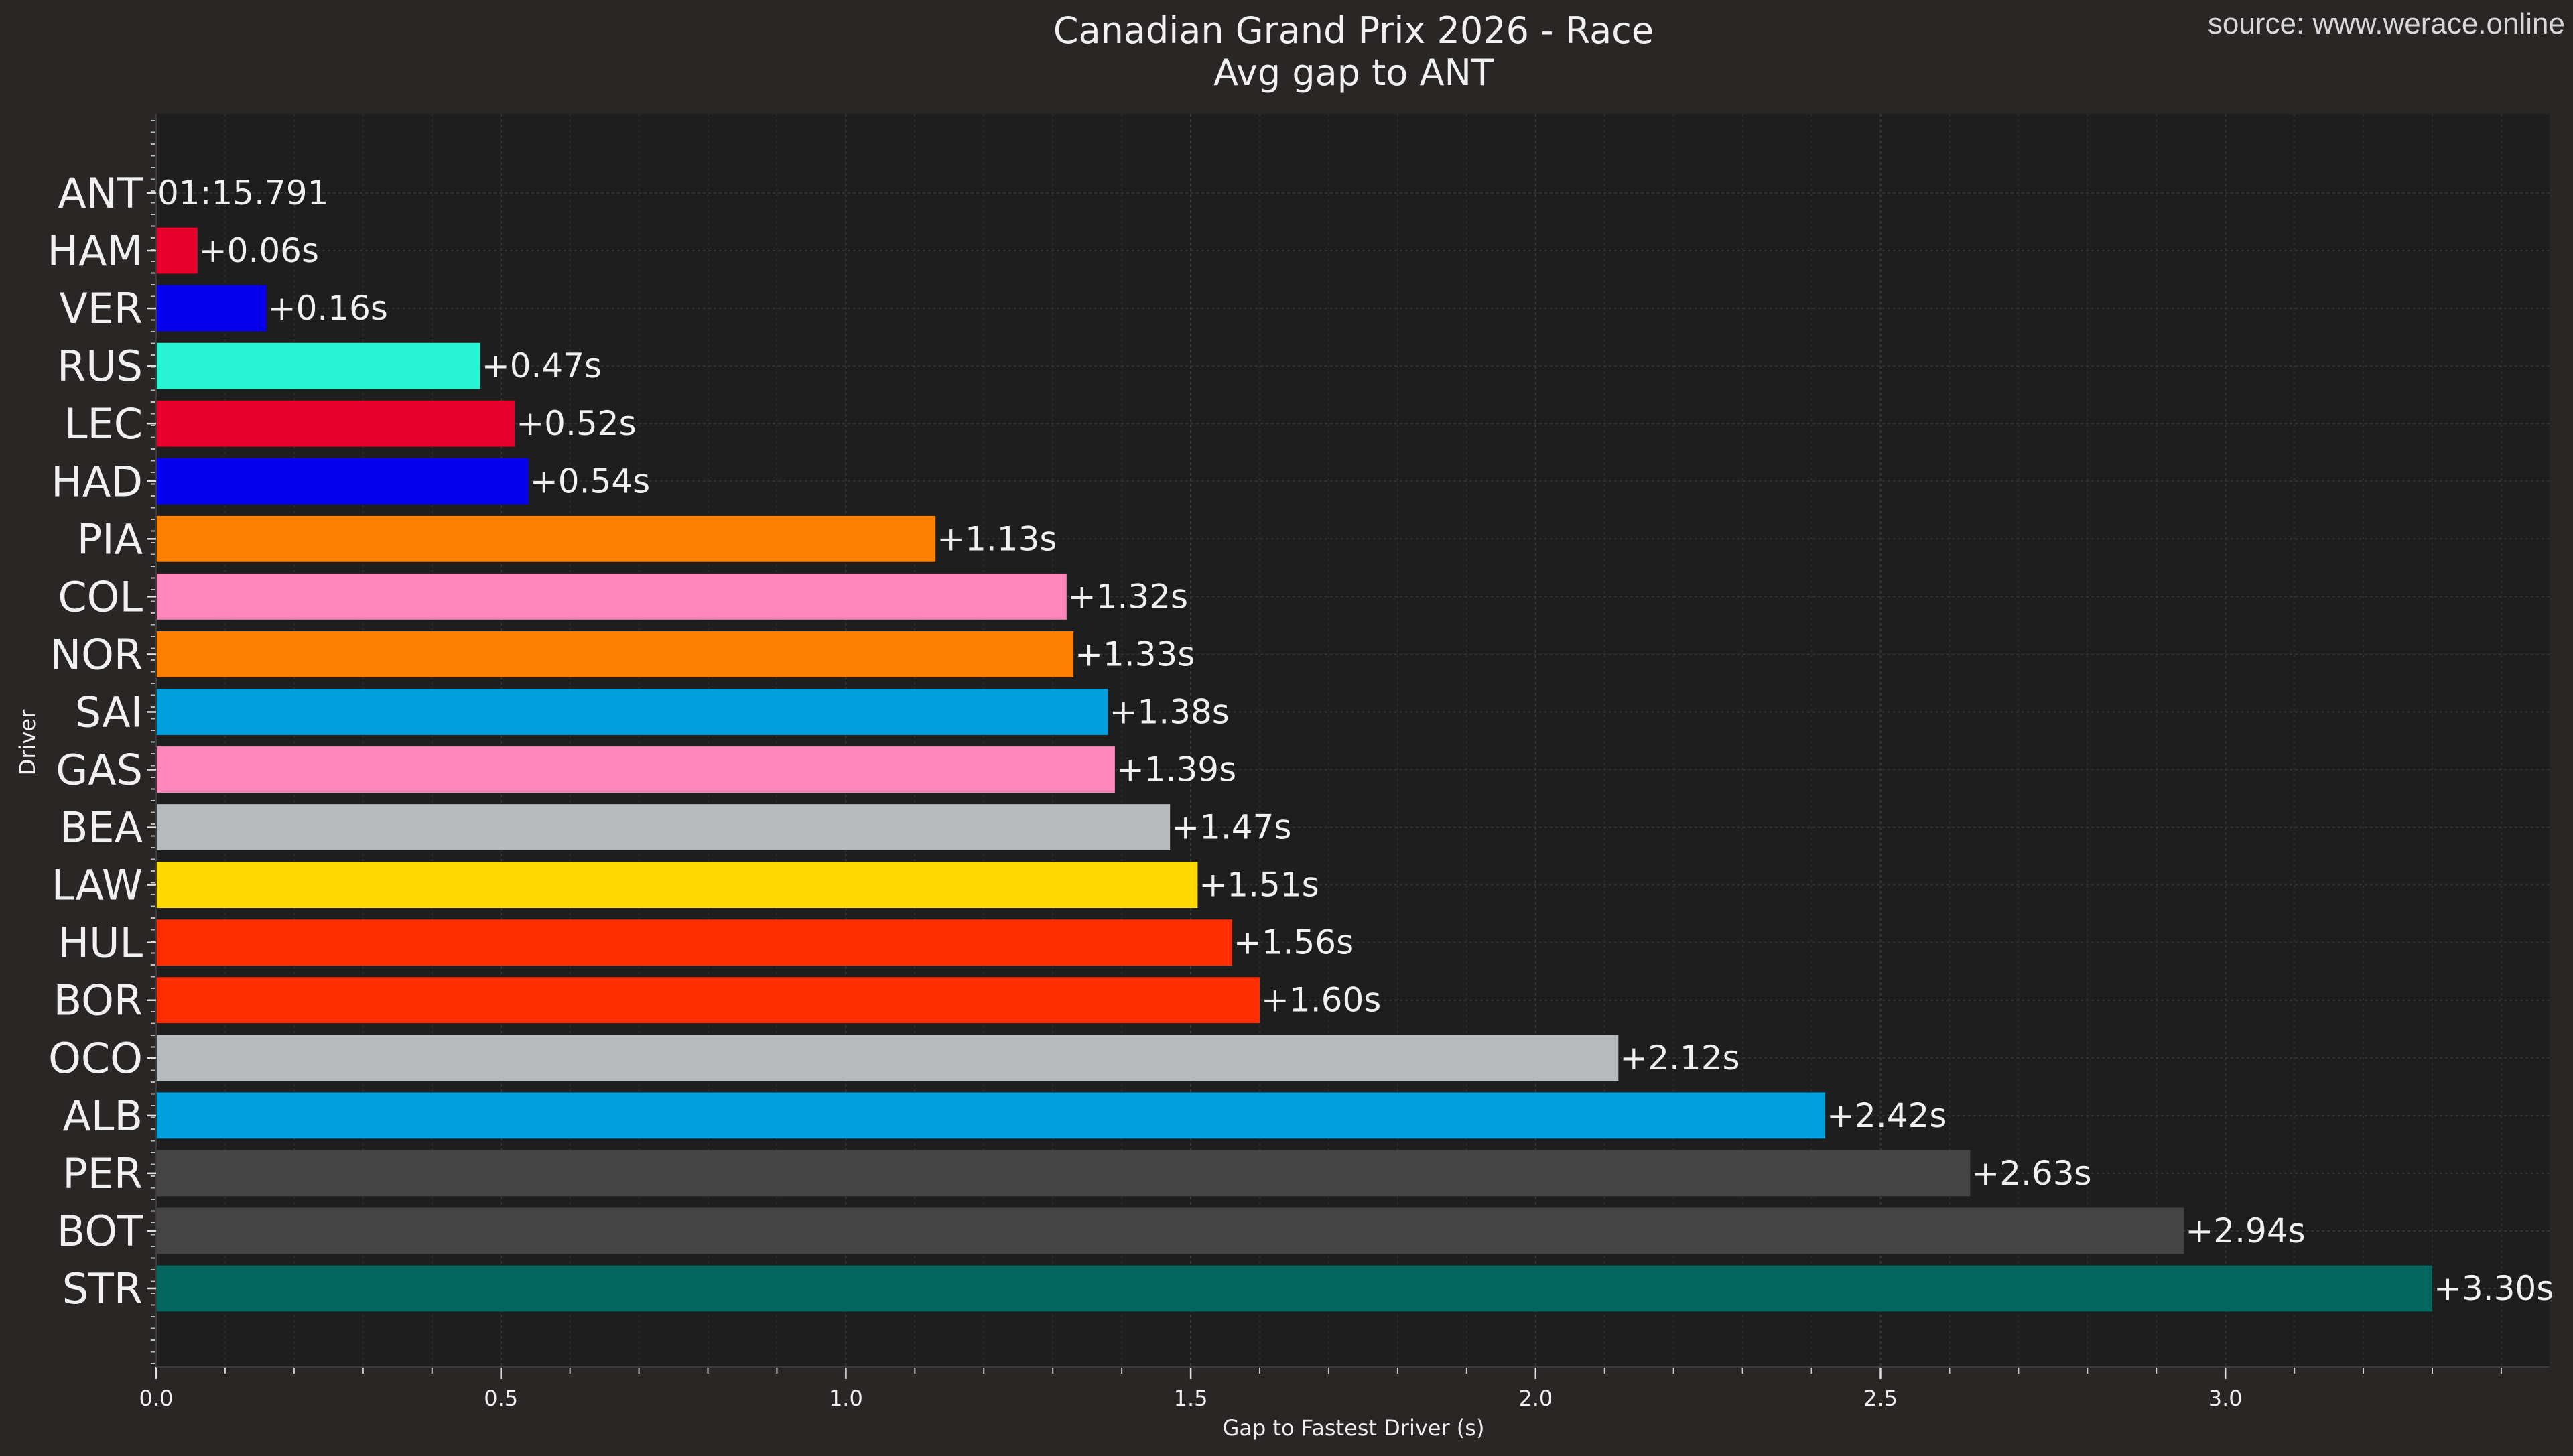 Image resolution: width=2573 pixels, height=1456 pixels. What do you see at coordinates (635, 769) in the screenshot?
I see `bar-gas` at bounding box center [635, 769].